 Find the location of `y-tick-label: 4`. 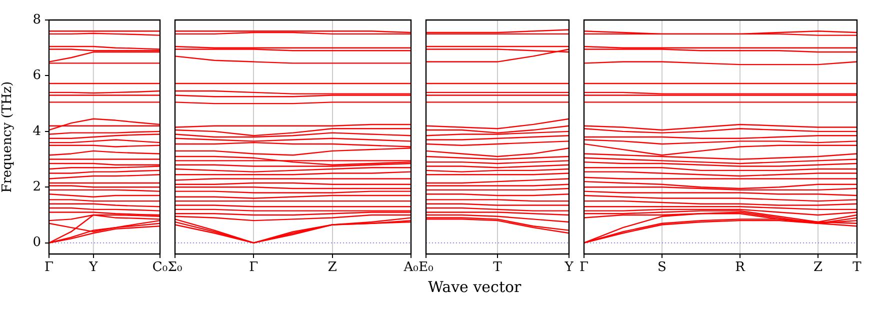

y-tick-label: 4 is located at coordinates (36, 131).